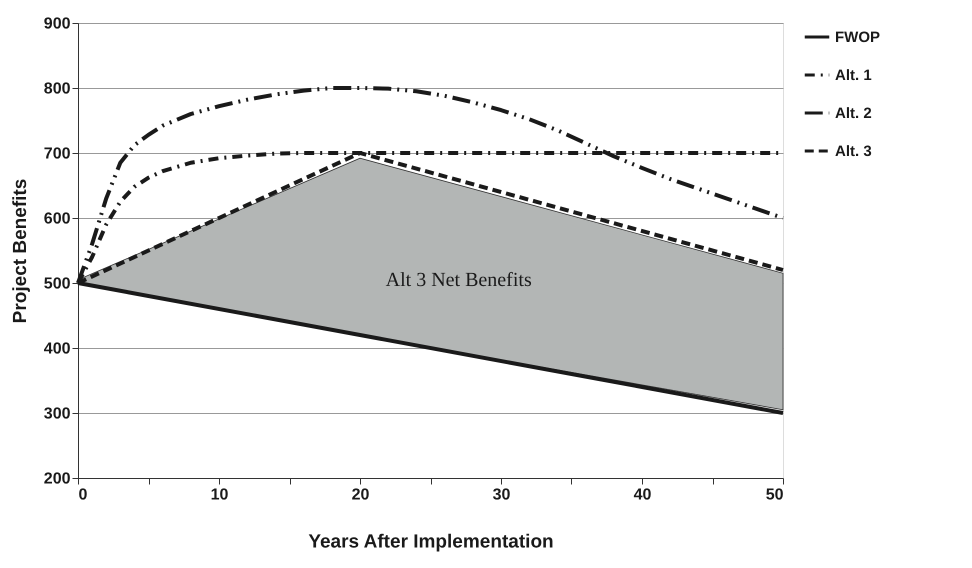 The height and width of the screenshot is (568, 972). I want to click on x-tick-label: 20, so click(361, 495).